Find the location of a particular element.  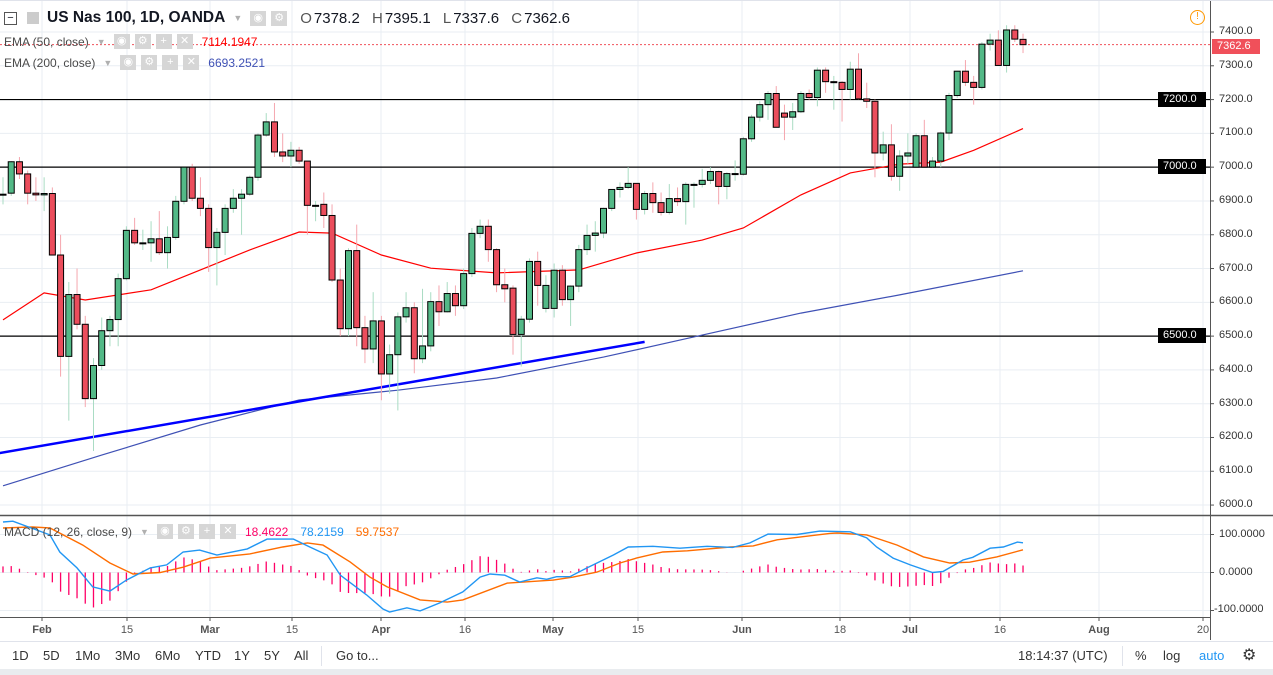

percent-scale-toggle: % is located at coordinates (1141, 655).